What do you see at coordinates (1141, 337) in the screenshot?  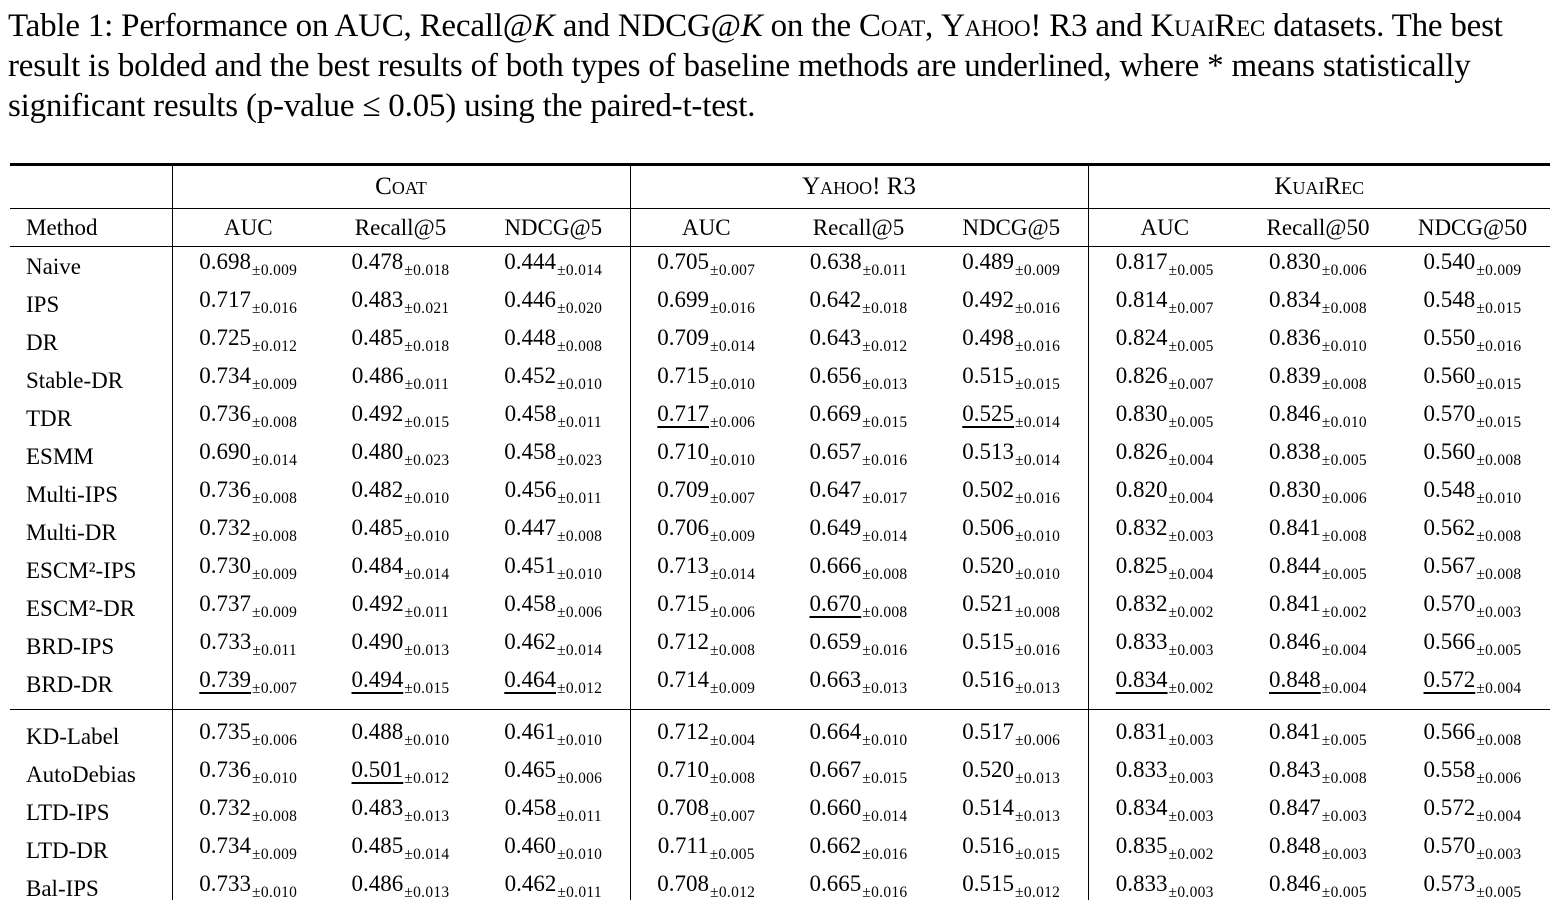 I see `metric-value: 0.824` at bounding box center [1141, 337].